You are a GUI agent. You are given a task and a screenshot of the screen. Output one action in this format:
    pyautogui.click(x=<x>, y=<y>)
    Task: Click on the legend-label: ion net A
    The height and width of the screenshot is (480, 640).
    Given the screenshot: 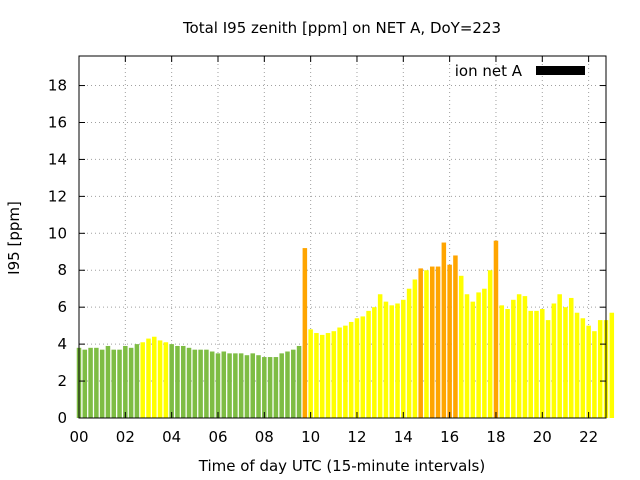 What is the action you would take?
    pyautogui.click(x=489, y=71)
    